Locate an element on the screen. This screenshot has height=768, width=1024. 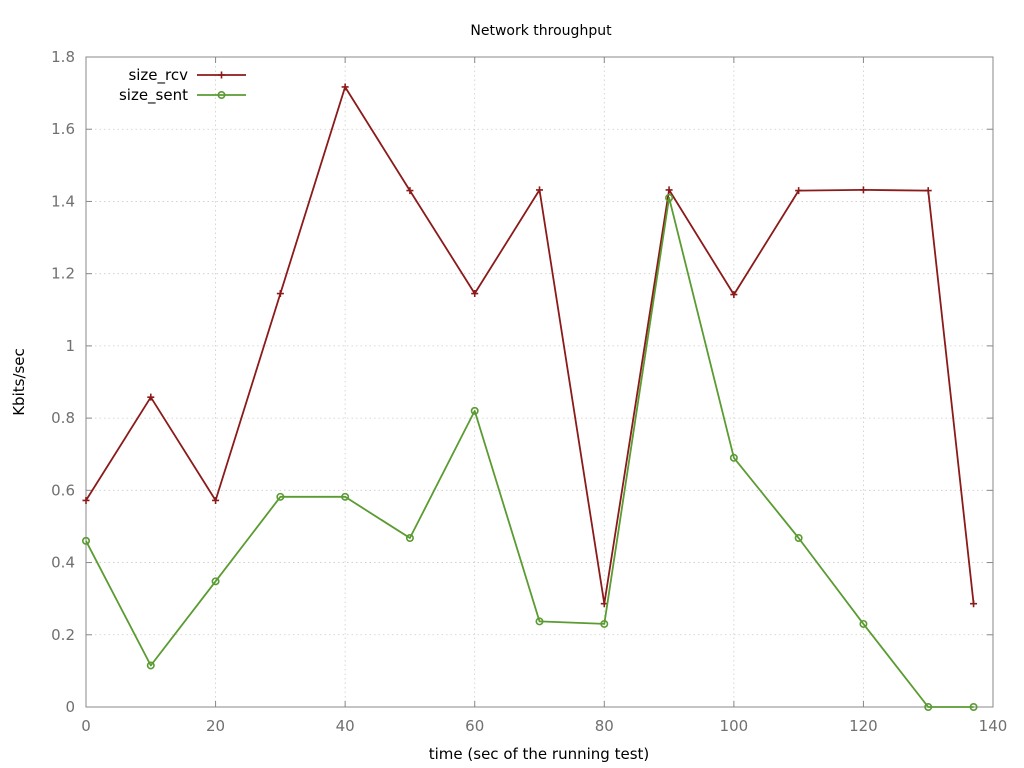
y-tick-label: 0.6 is located at coordinates (63, 490).